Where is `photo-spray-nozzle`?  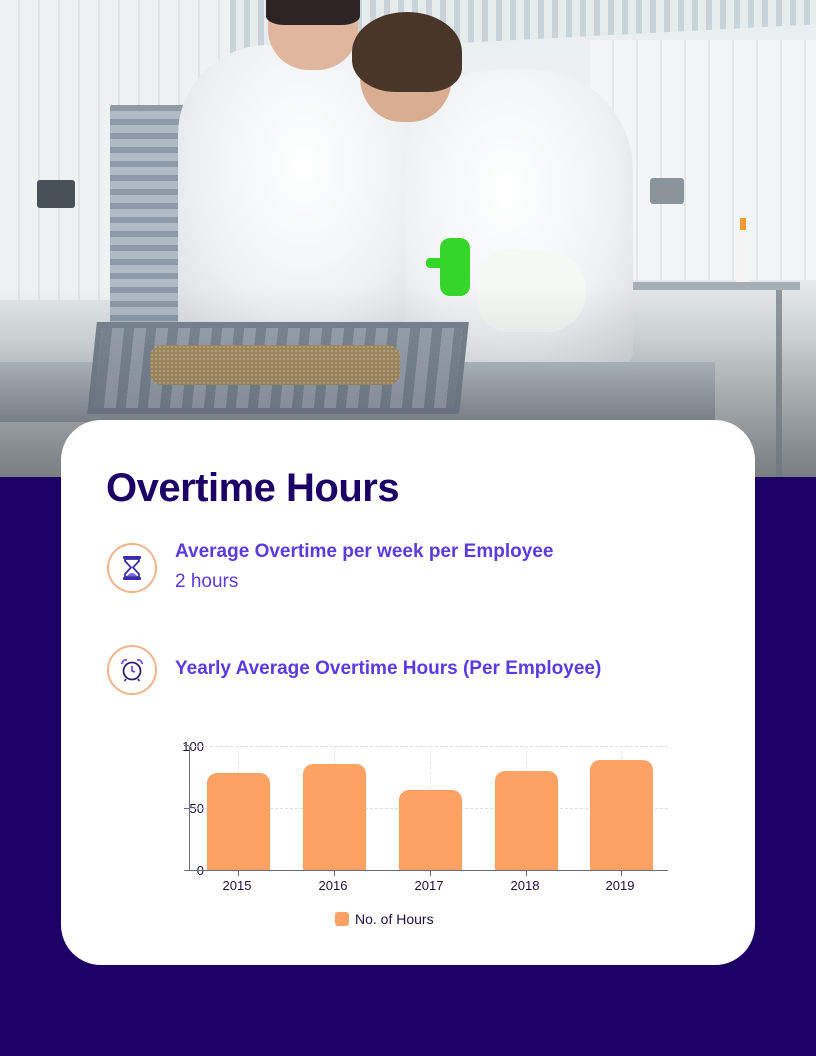 photo-spray-nozzle is located at coordinates (437, 263).